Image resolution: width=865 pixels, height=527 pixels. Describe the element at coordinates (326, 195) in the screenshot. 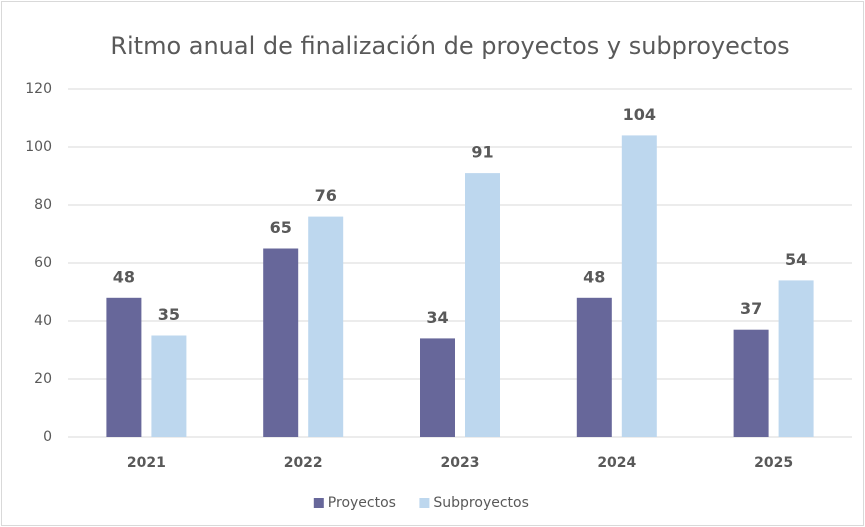

I see `data-label: 76` at that location.